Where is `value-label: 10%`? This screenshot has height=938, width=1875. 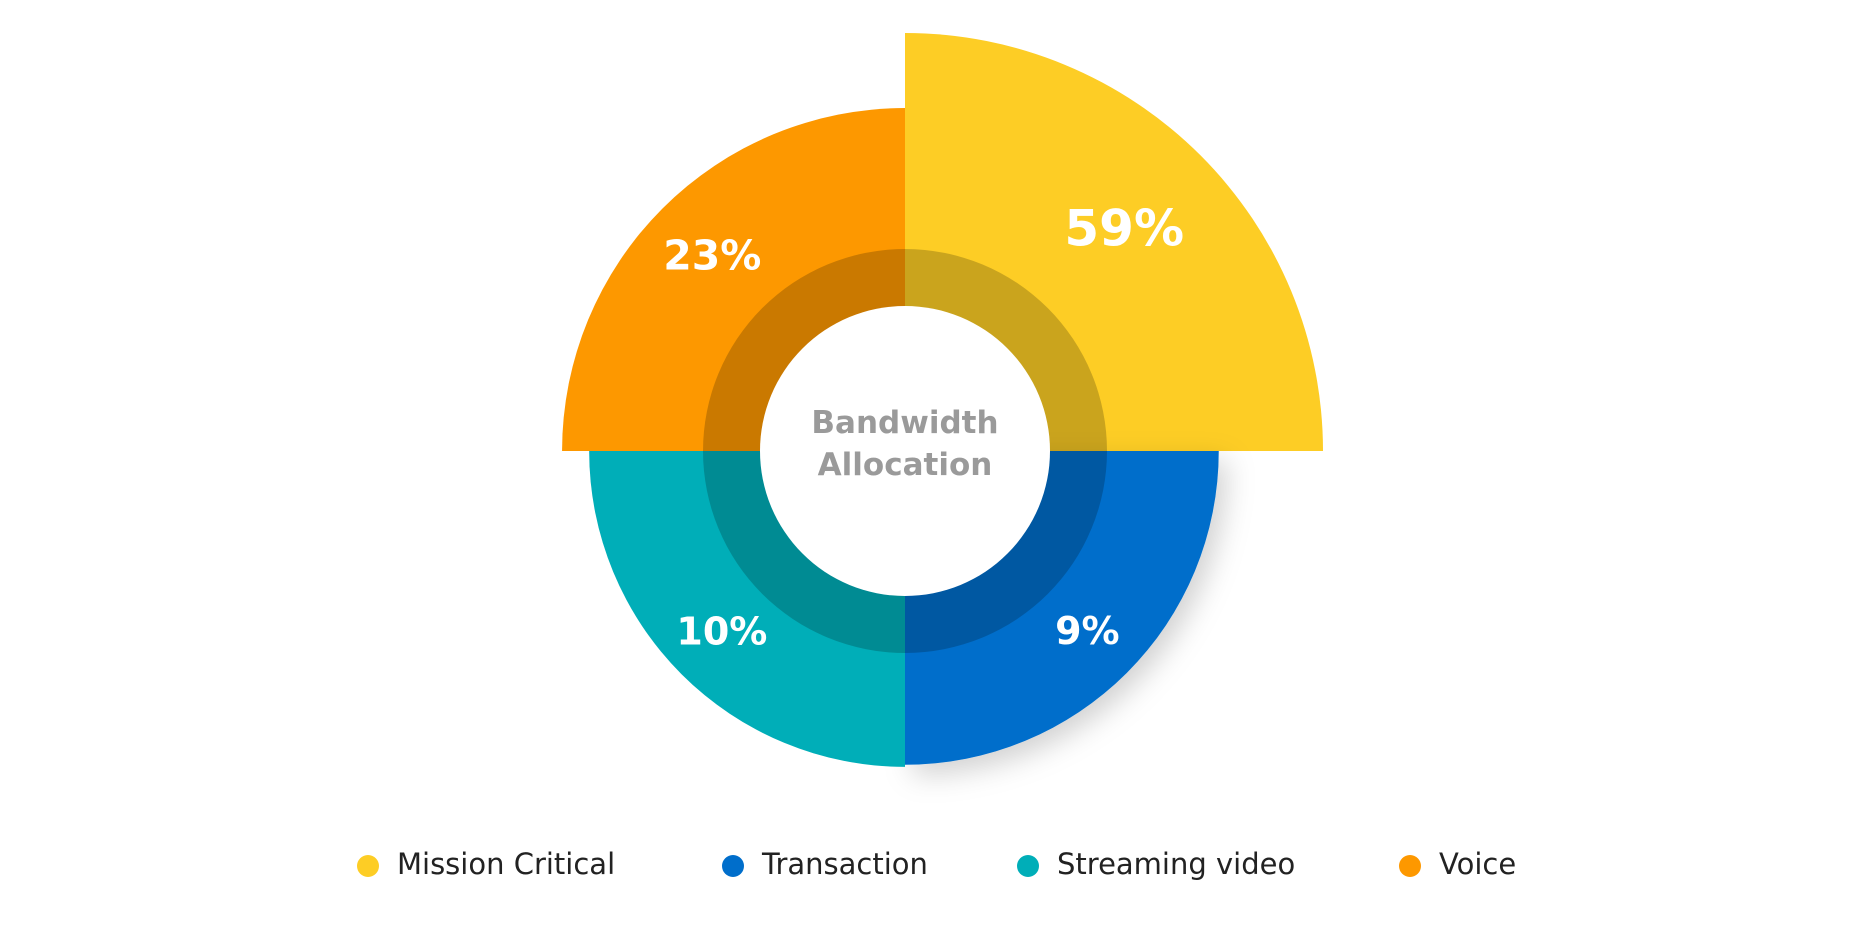
value-label: 10% is located at coordinates (721, 632).